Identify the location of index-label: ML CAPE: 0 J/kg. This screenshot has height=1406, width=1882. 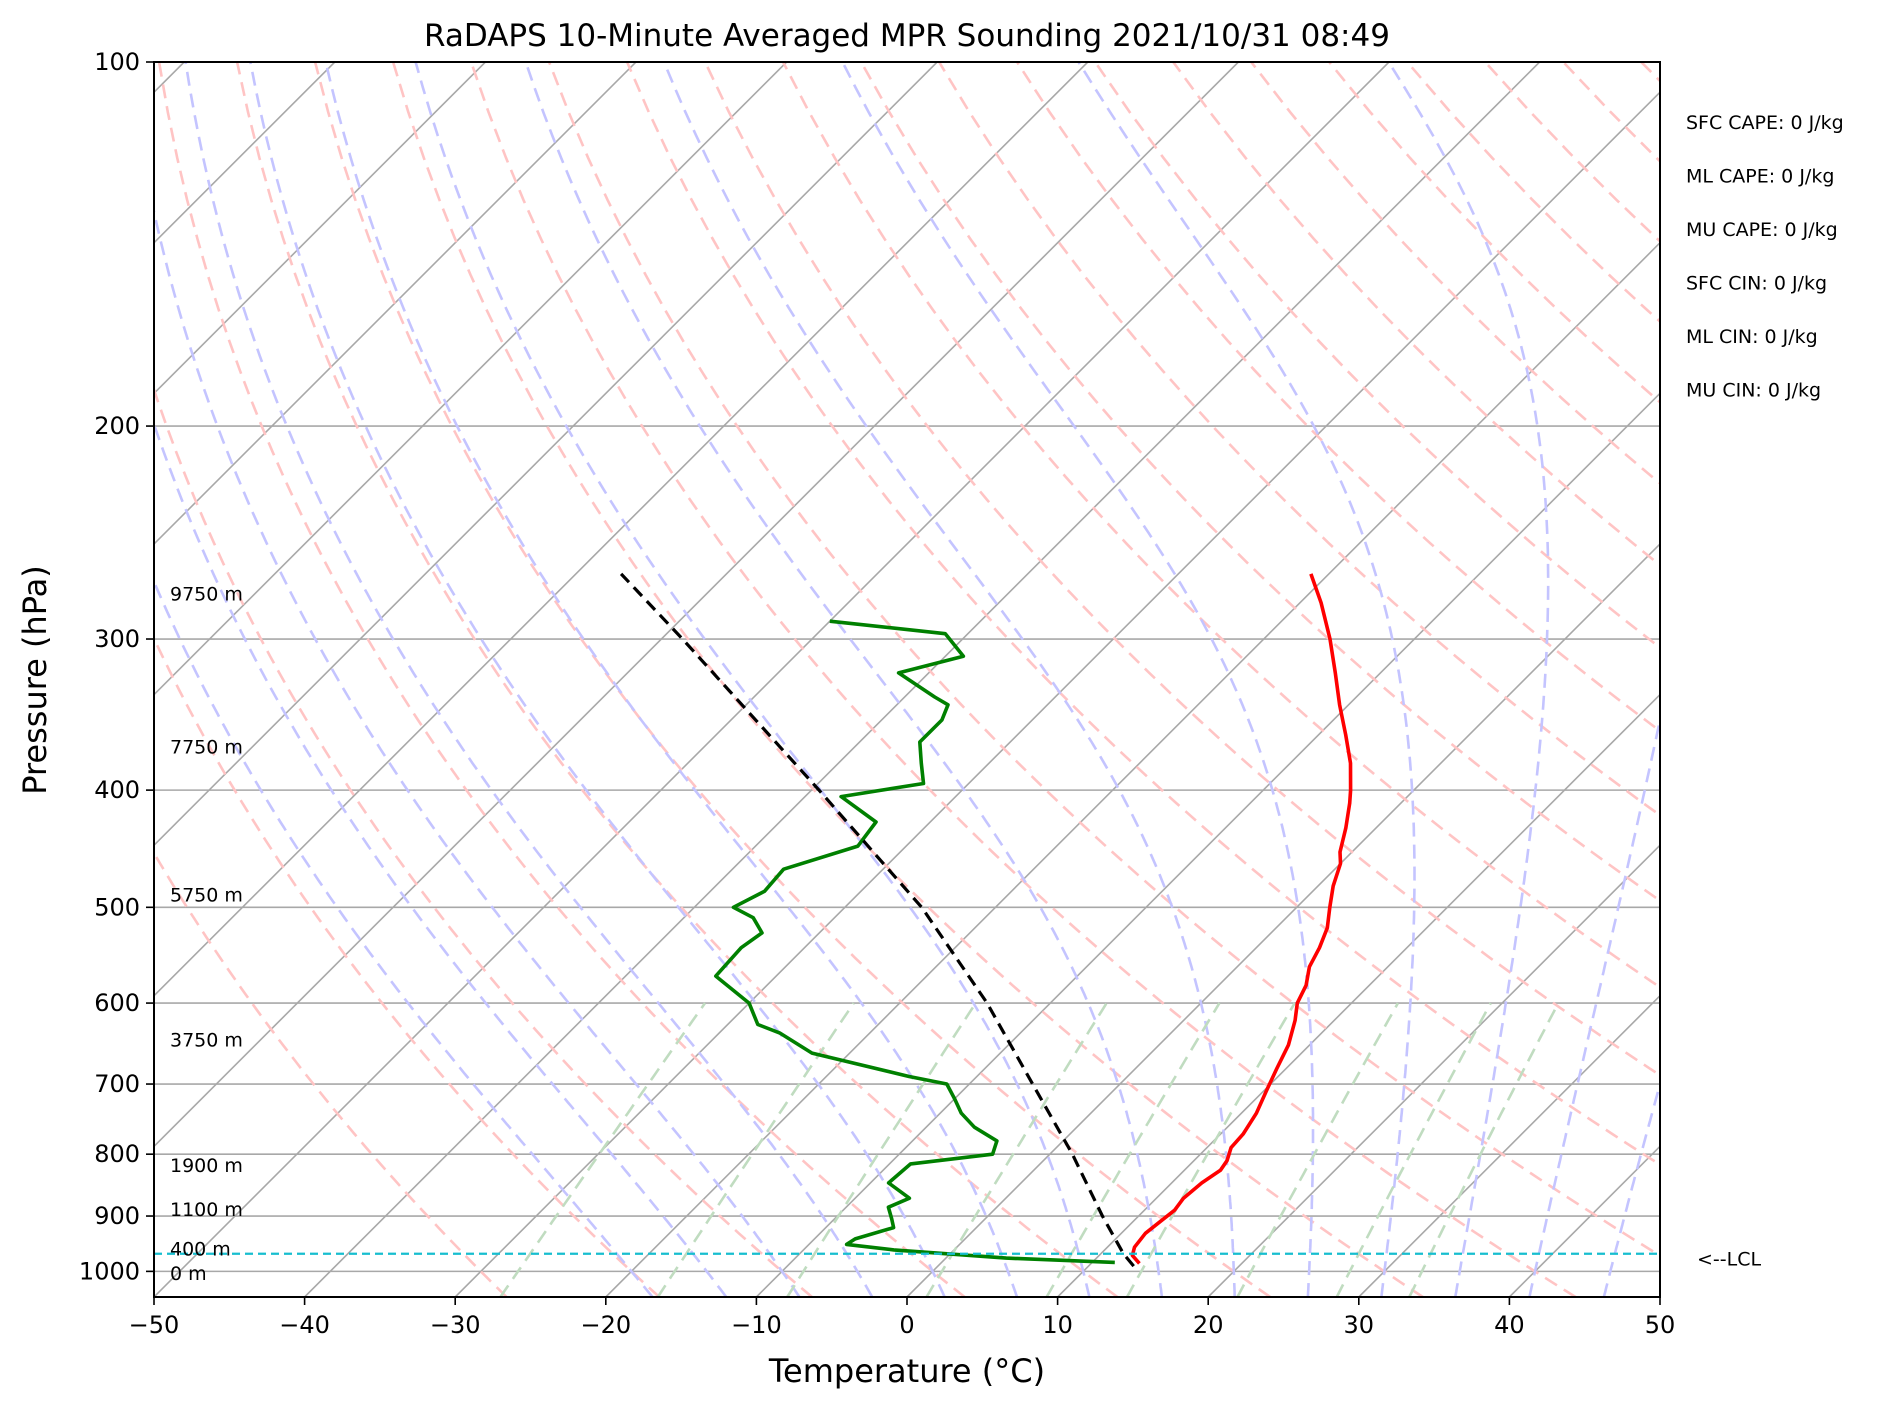
(1760, 177).